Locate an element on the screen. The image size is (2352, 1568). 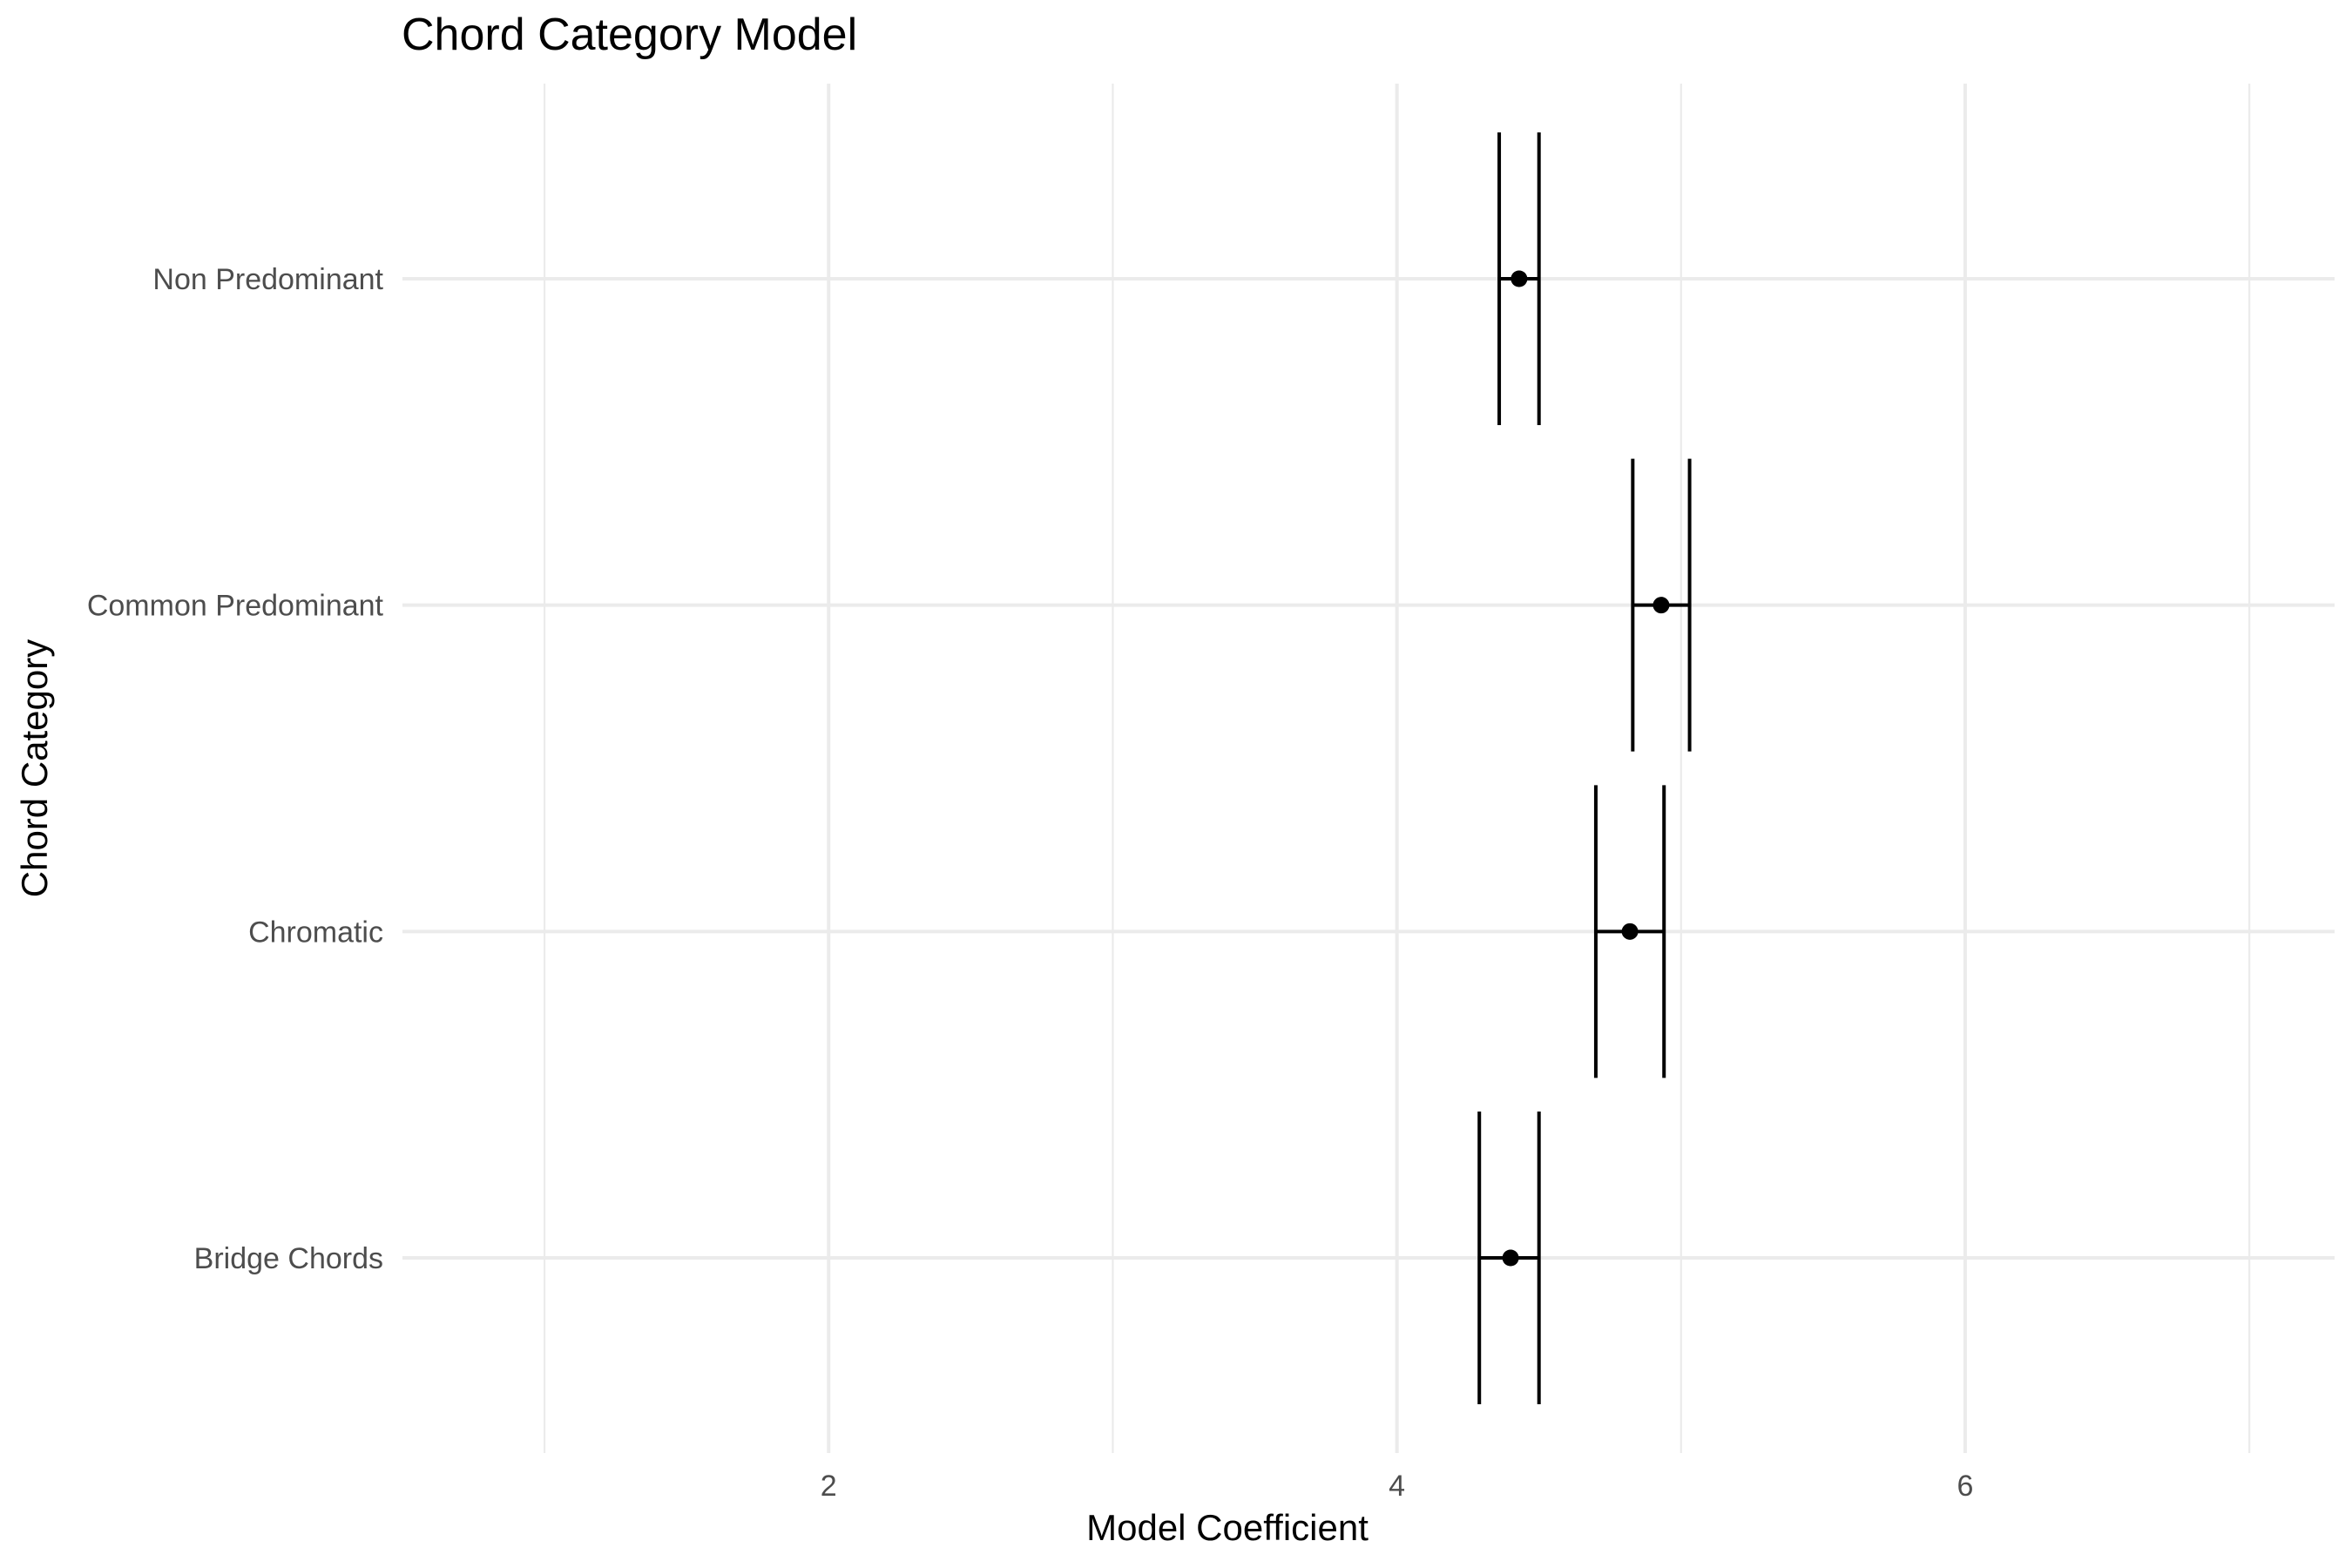
x-tick-label: 2 is located at coordinates (829, 1487).